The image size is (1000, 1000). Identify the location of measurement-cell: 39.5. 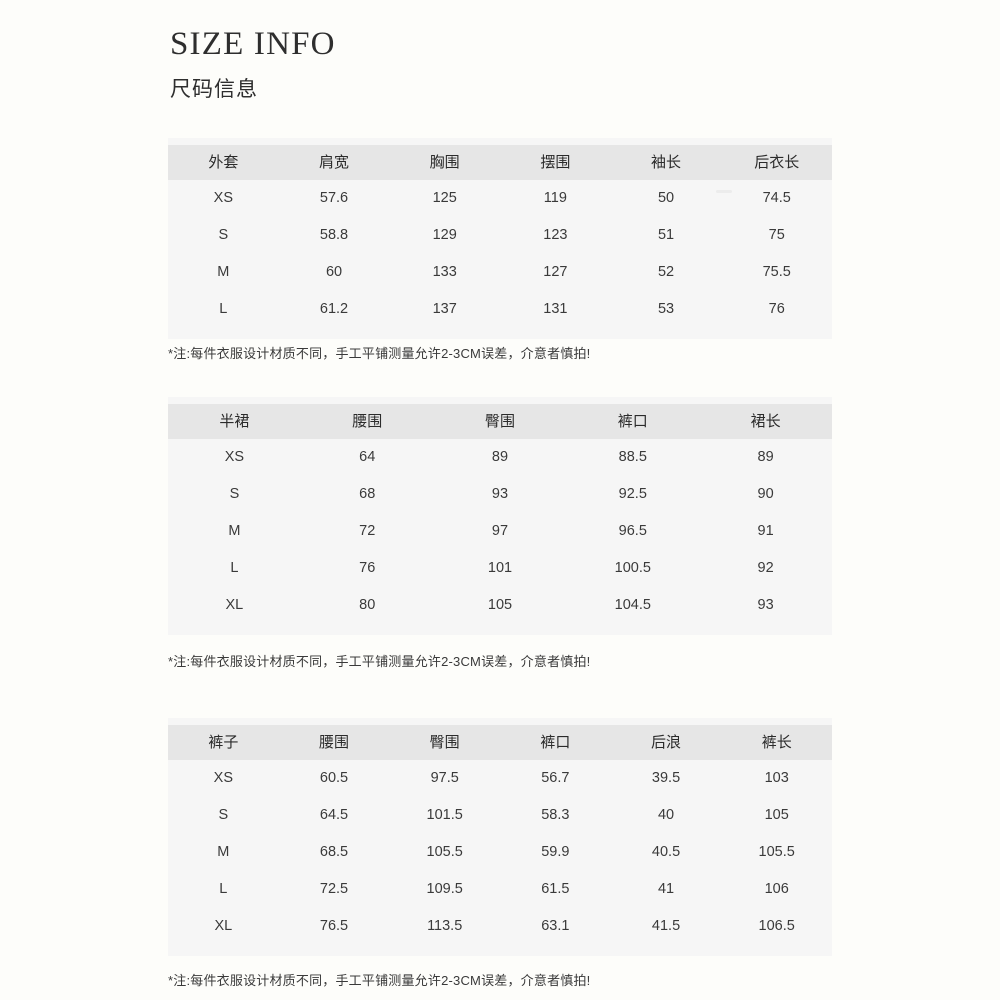
(666, 778).